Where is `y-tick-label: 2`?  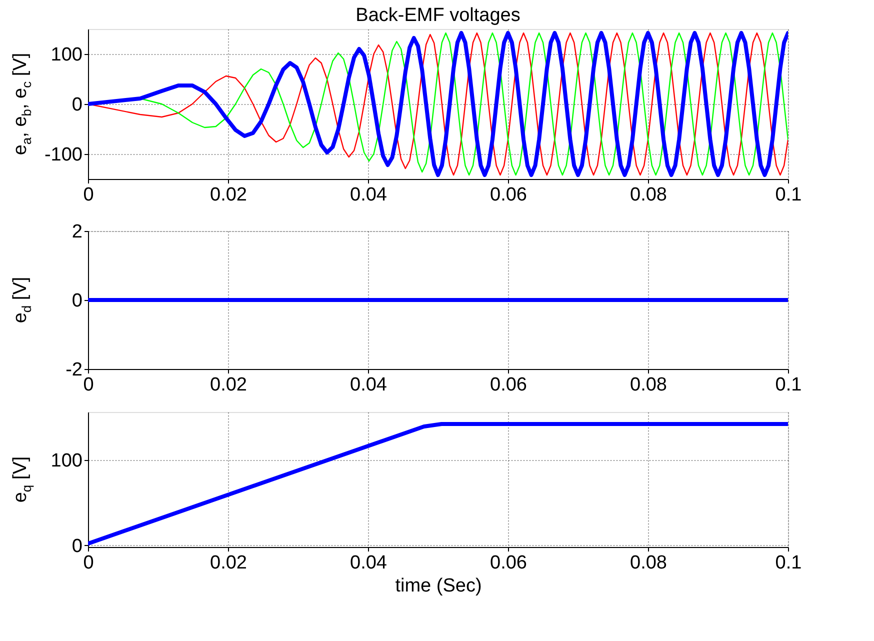 y-tick-label: 2 is located at coordinates (77, 232).